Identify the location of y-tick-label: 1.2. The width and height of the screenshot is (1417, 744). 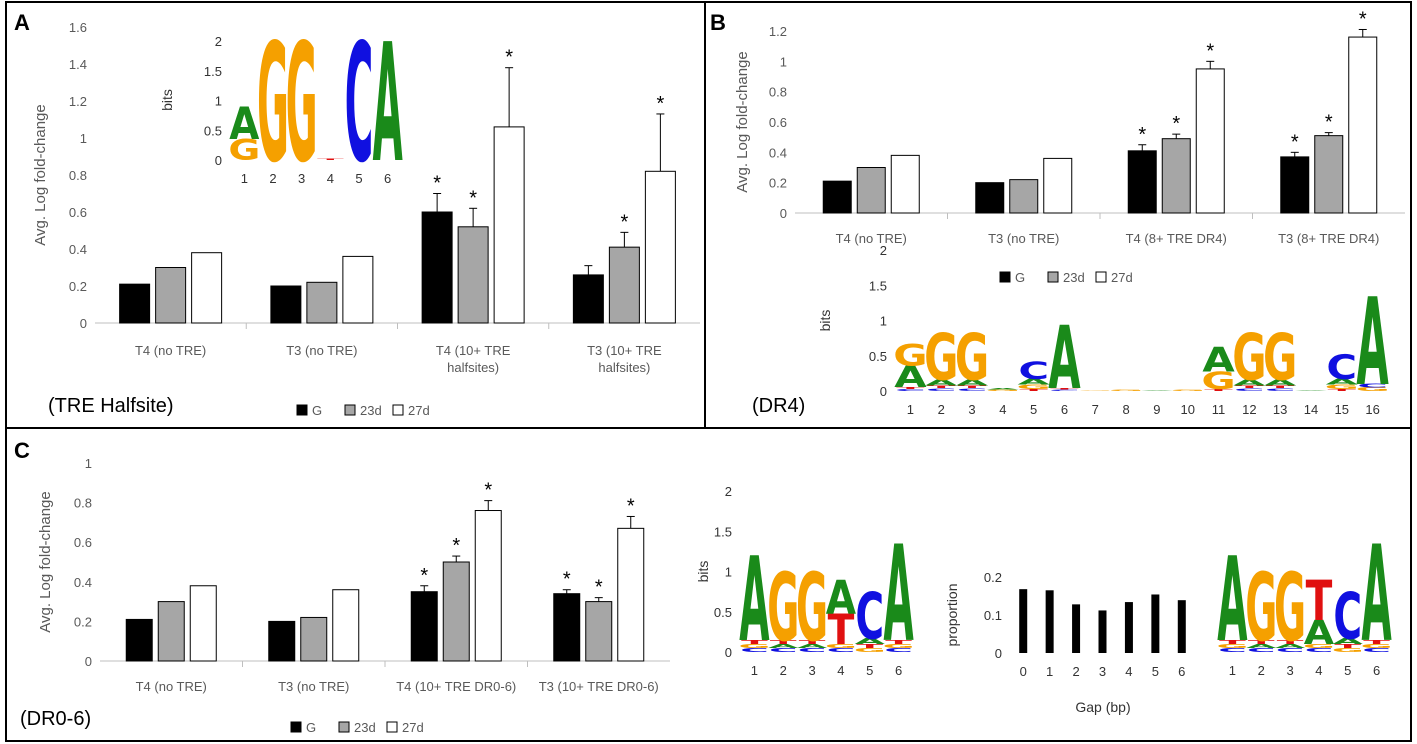
(778, 31).